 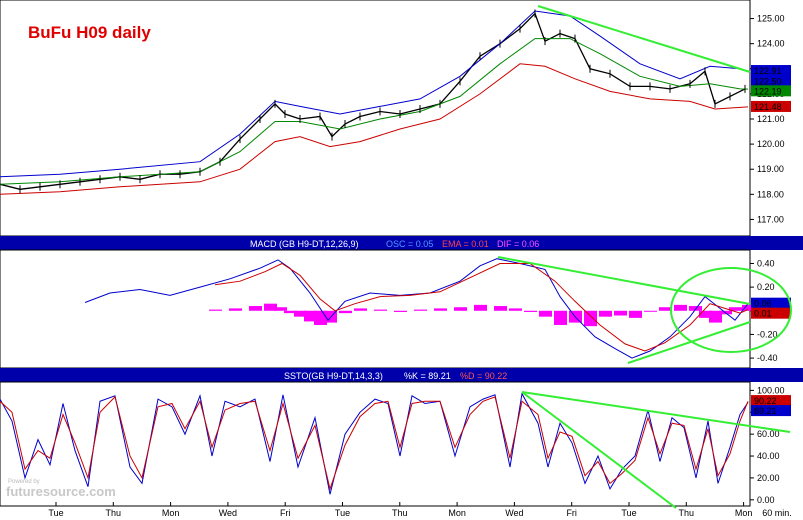 I want to click on watermark: futuresource.com, so click(x=61, y=491).